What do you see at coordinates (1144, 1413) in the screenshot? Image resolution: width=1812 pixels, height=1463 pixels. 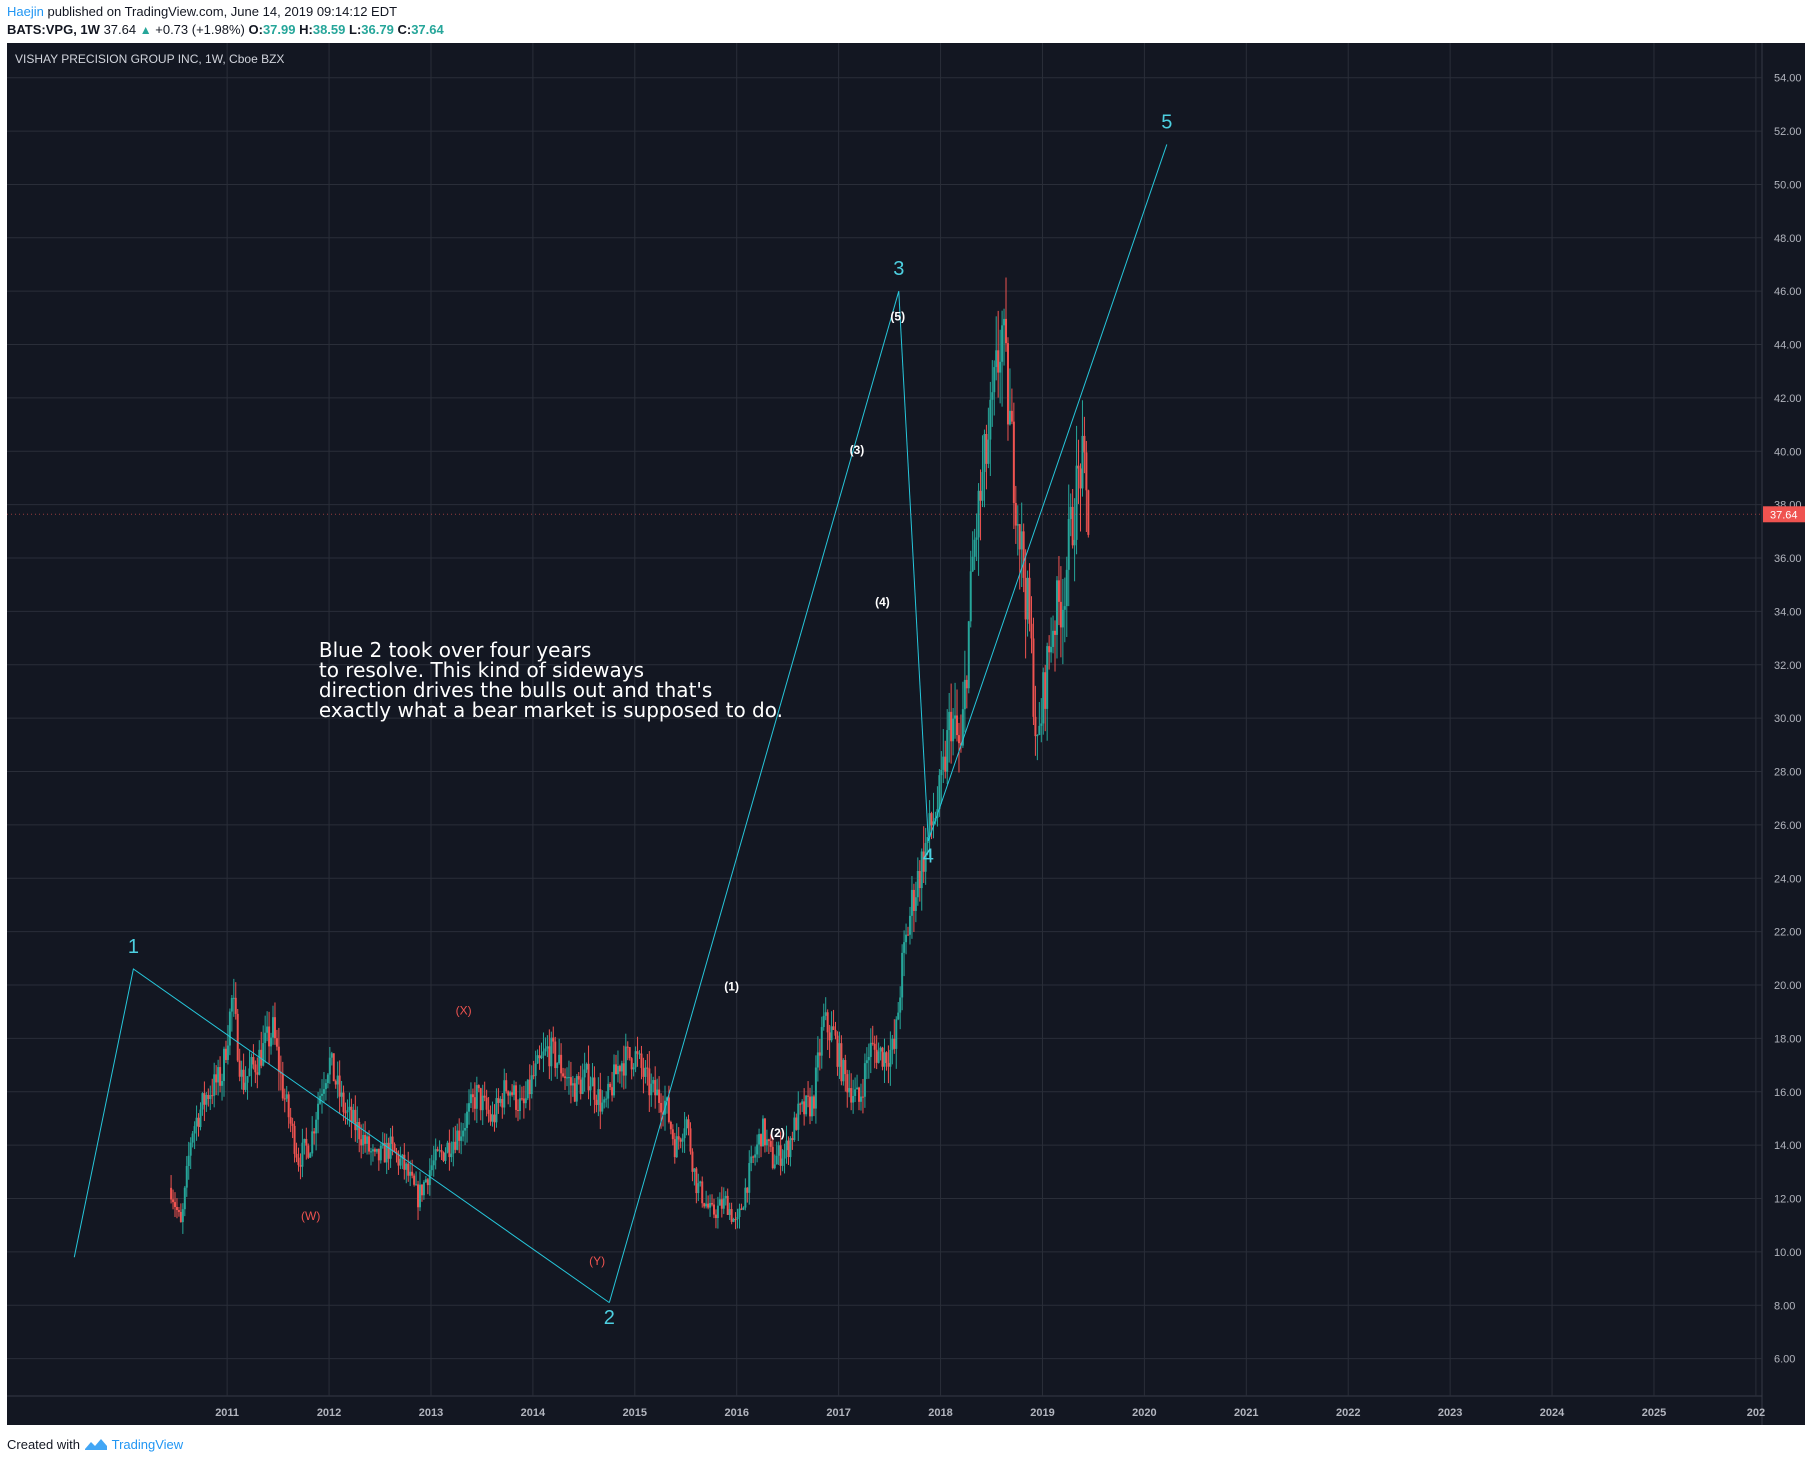 I see `time-tick-label: 2020` at bounding box center [1144, 1413].